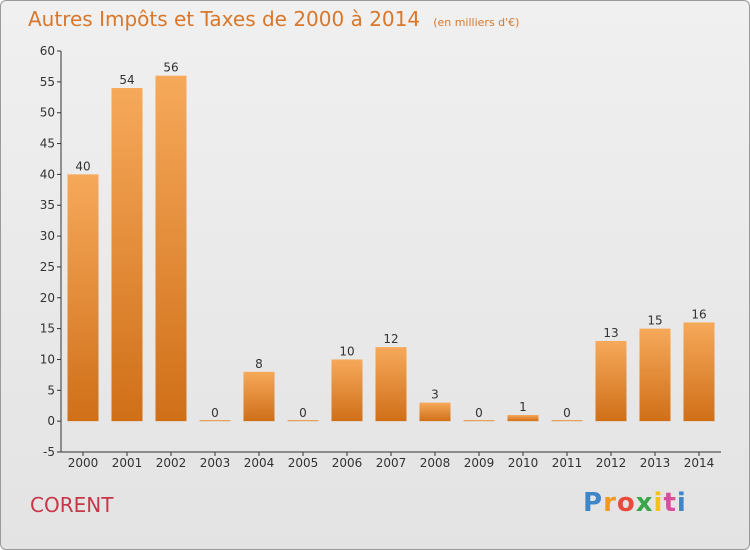 The height and width of the screenshot is (550, 750). Describe the element at coordinates (626, 503) in the screenshot. I see `logo-letter: o` at that location.